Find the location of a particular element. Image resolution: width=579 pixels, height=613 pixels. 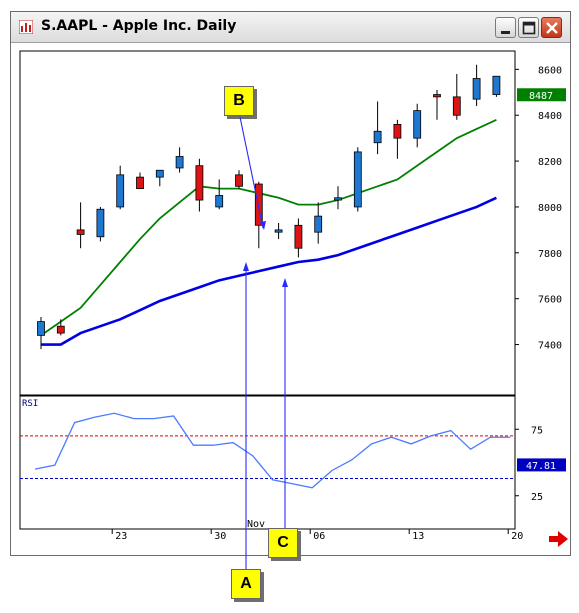

x-tick-label: 23 is located at coordinates (121, 536).